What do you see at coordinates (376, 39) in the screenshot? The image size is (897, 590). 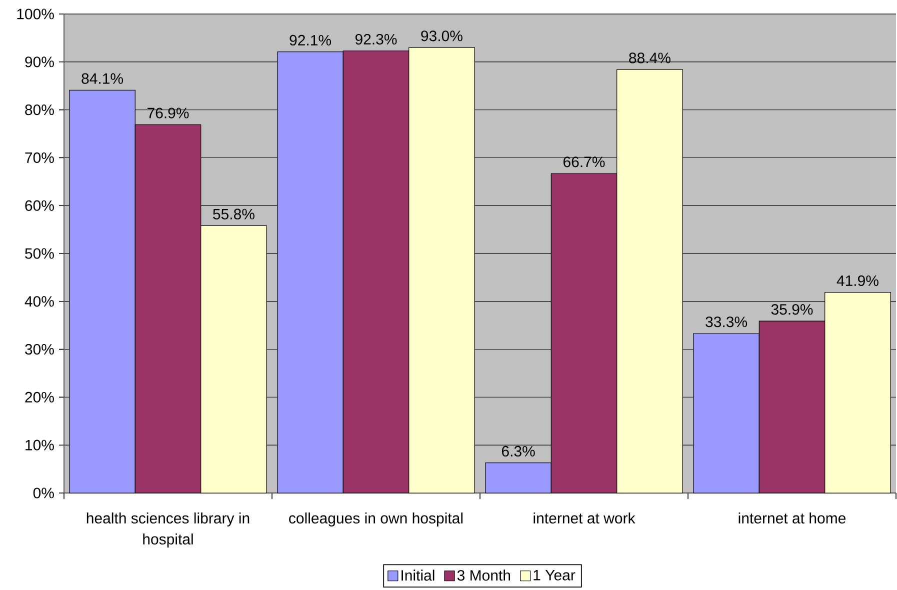 I see `data-label: 92.3%` at bounding box center [376, 39].